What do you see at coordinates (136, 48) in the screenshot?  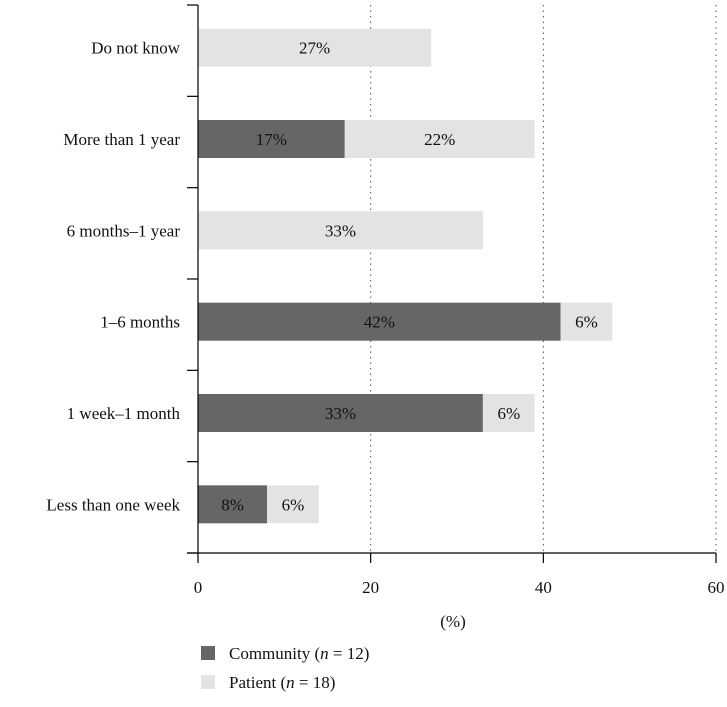 I see `category-label: Do not know` at bounding box center [136, 48].